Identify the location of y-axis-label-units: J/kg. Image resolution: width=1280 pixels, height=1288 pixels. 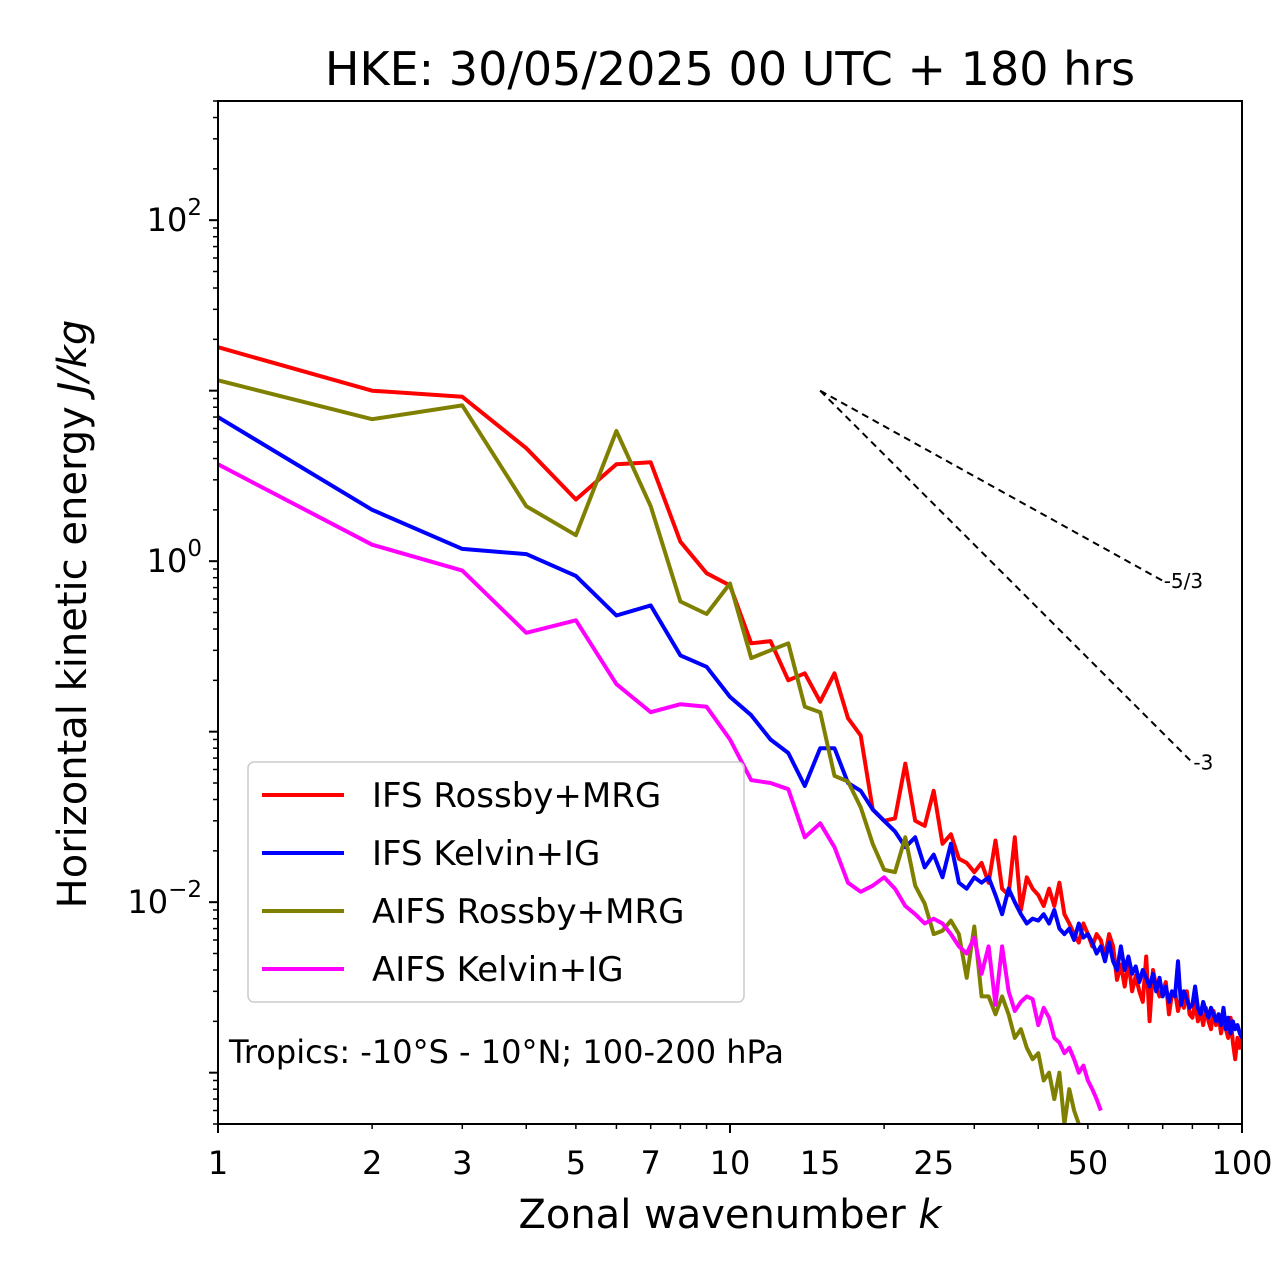
(73, 360).